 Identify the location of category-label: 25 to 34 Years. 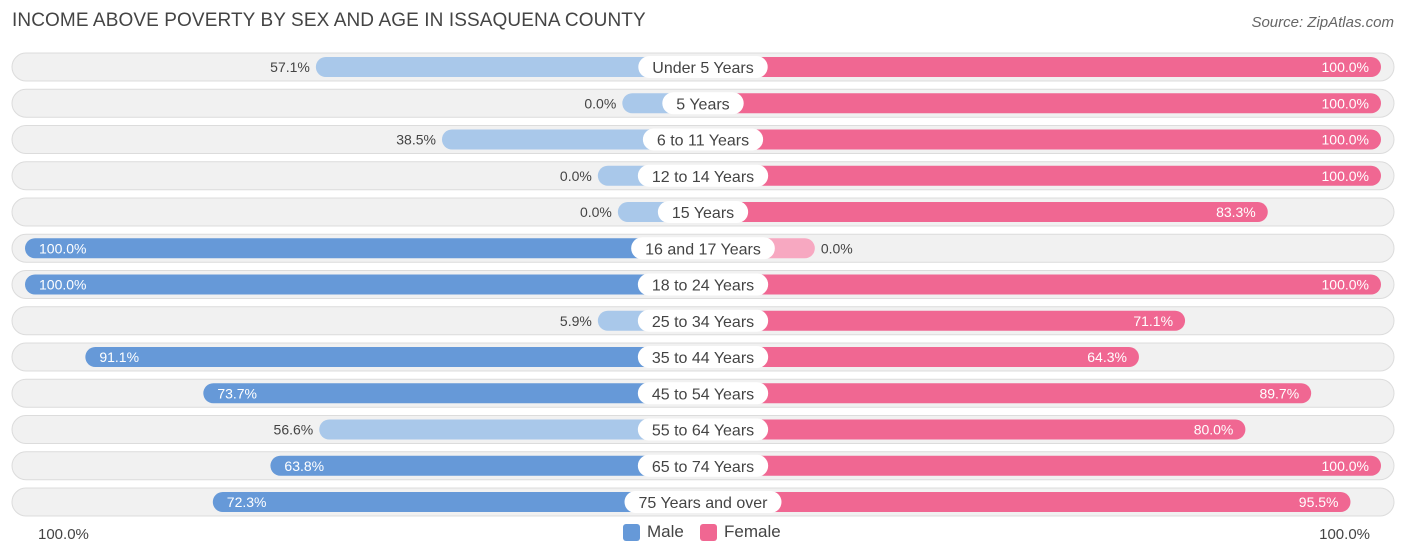
(703, 322).